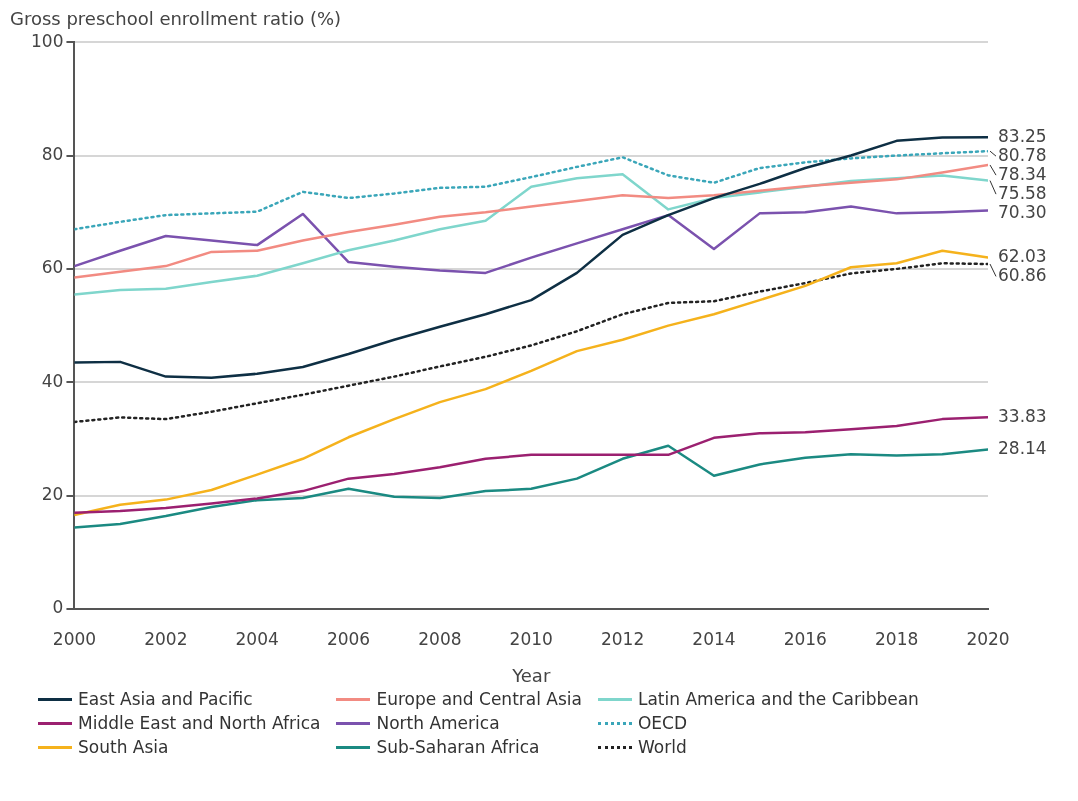 This screenshot has width=1078, height=801. What do you see at coordinates (458, 747) in the screenshot?
I see `legend-label: Sub-Saharan Africa` at bounding box center [458, 747].